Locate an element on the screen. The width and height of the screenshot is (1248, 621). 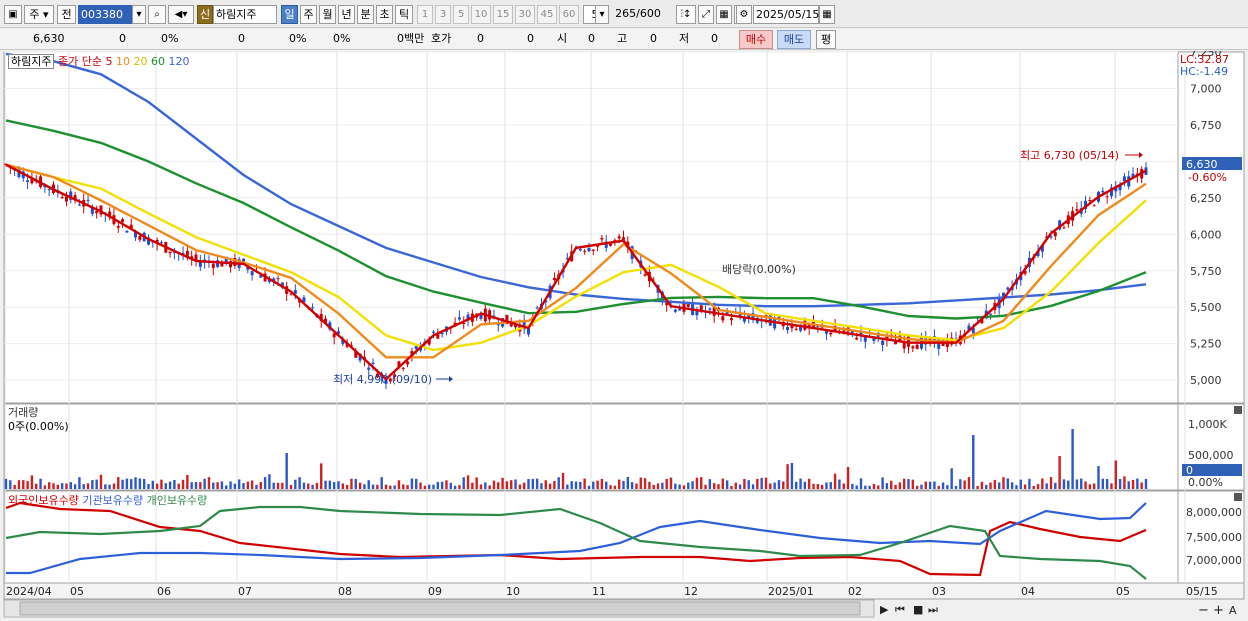
prev-button: 전 is located at coordinates (66, 14).